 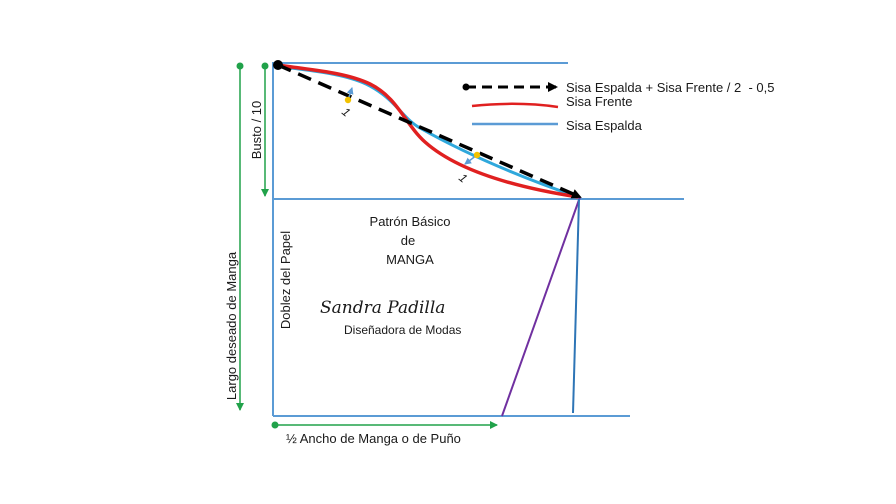 I want to click on author-signature: Sandra Padilla, so click(x=382, y=308).